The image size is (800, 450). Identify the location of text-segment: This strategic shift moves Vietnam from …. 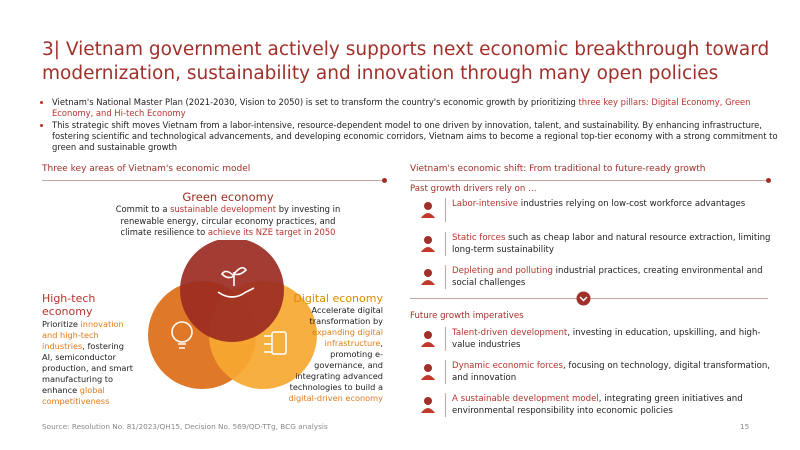
(415, 136).